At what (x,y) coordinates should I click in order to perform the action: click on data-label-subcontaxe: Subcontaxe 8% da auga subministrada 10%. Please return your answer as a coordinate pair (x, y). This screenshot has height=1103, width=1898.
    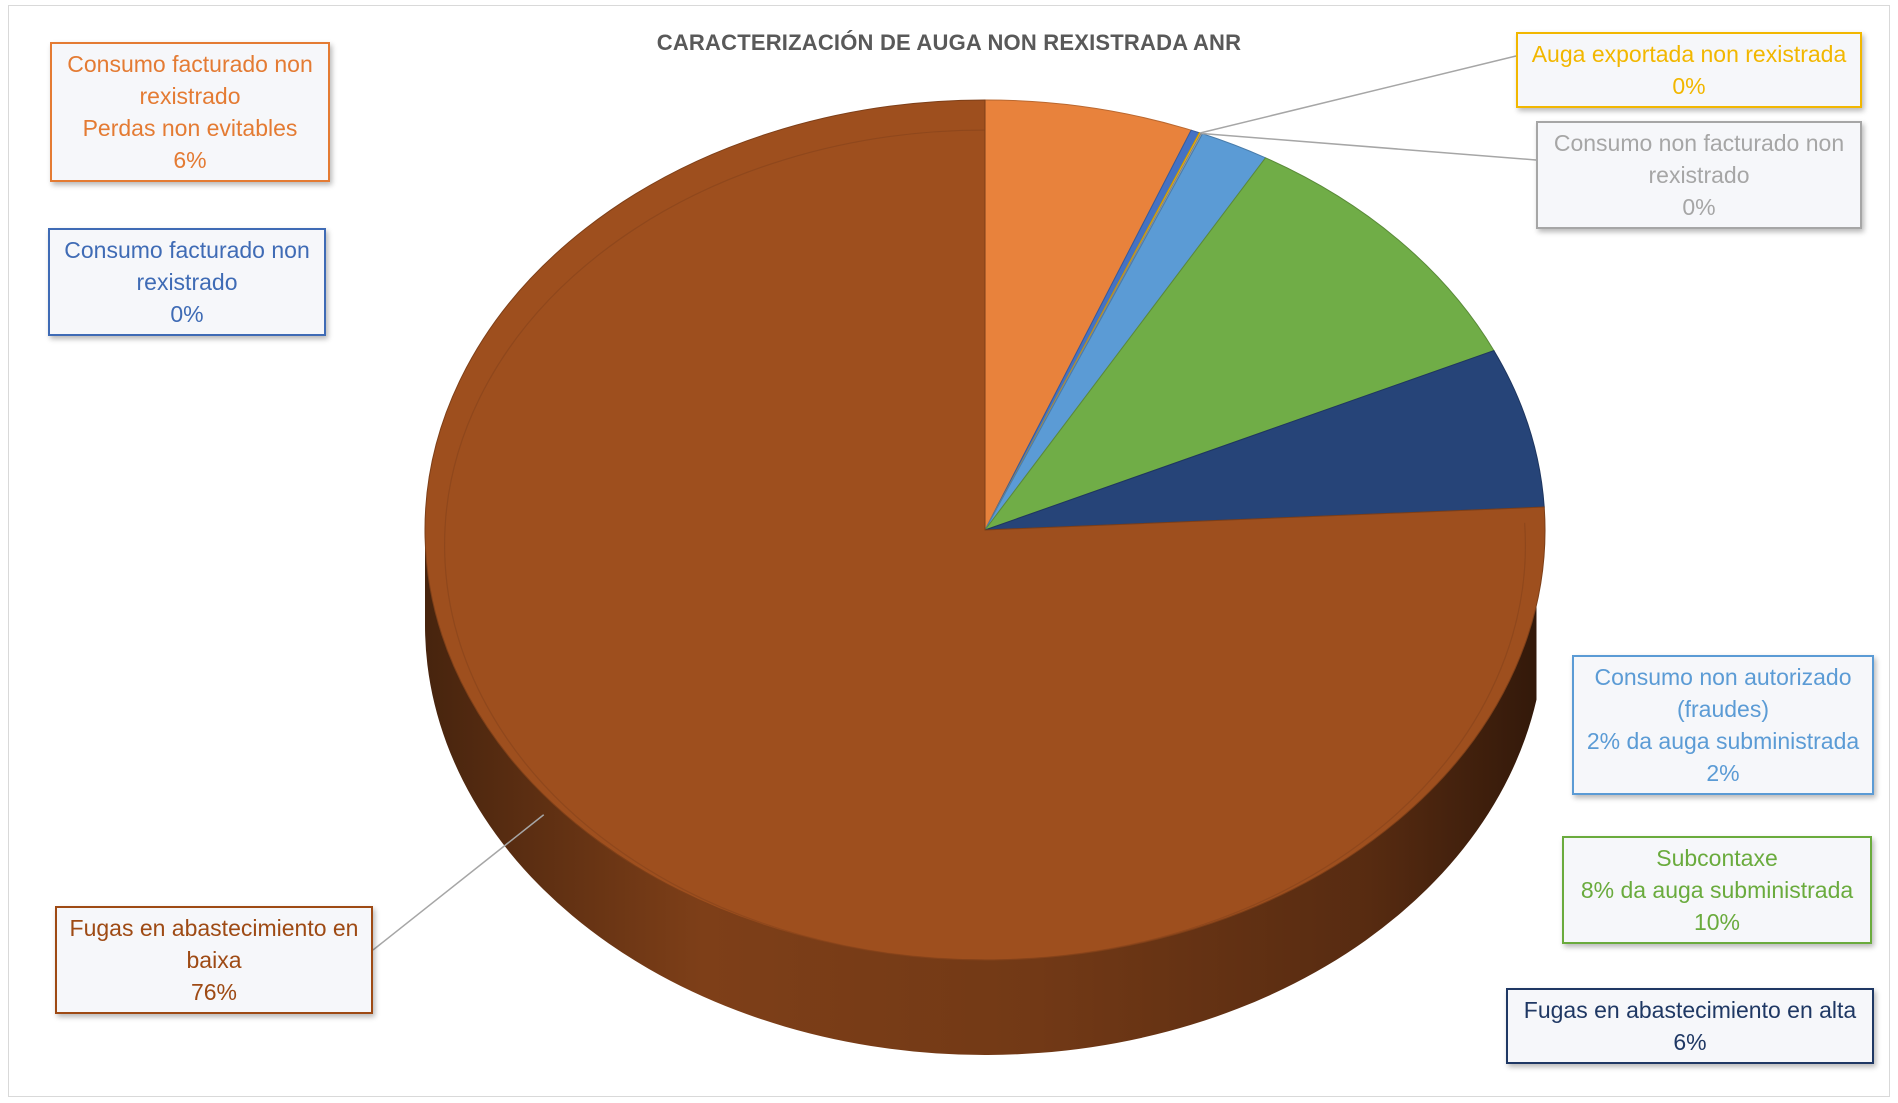
    Looking at the image, I should click on (1717, 890).